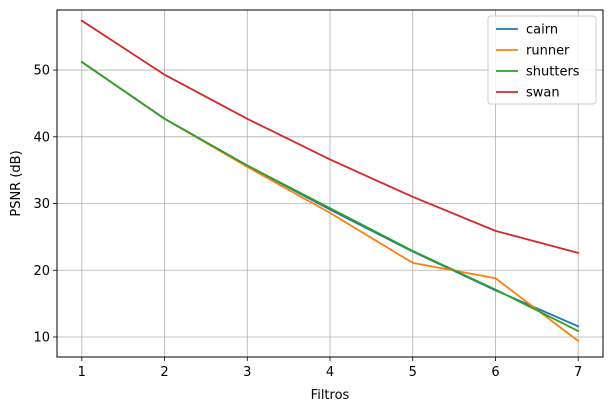 This screenshot has height=411, width=611. I want to click on x-tick-label: 3, so click(247, 372).